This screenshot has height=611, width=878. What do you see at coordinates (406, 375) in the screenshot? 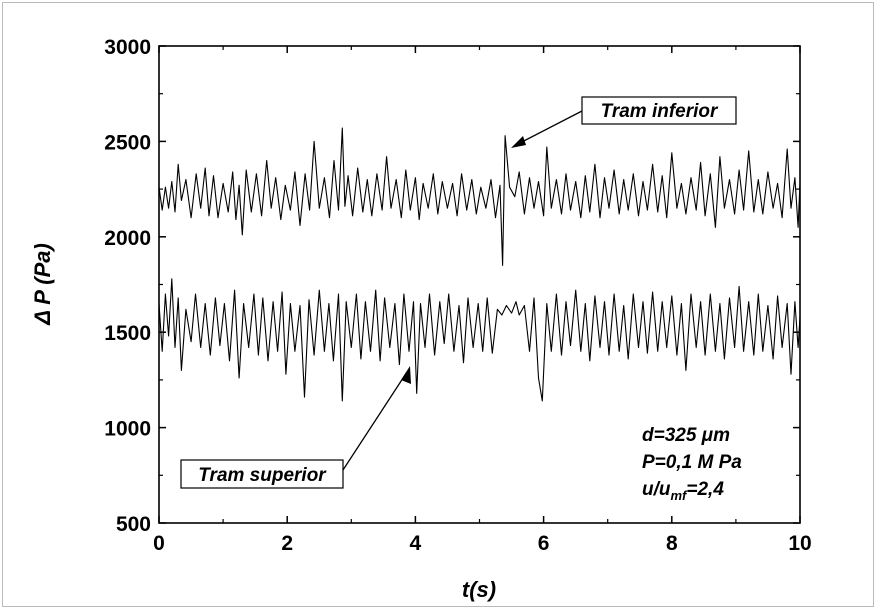
I see `annotation-lower-arrowhead` at bounding box center [406, 375].